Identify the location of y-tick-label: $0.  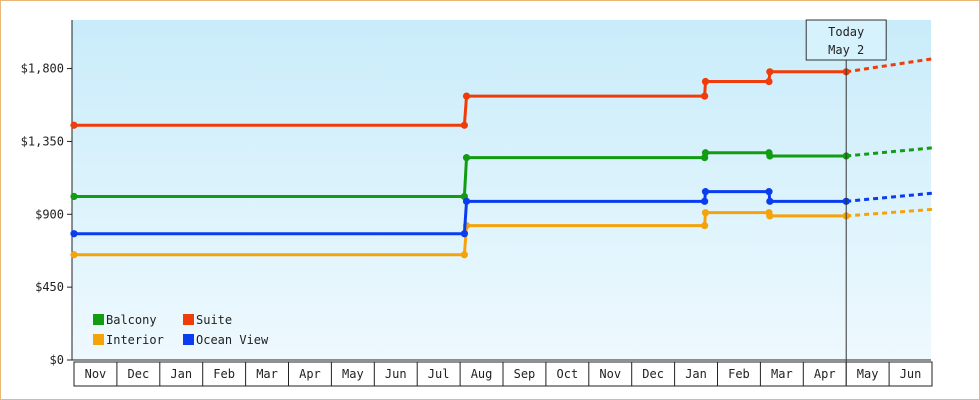
(57, 360).